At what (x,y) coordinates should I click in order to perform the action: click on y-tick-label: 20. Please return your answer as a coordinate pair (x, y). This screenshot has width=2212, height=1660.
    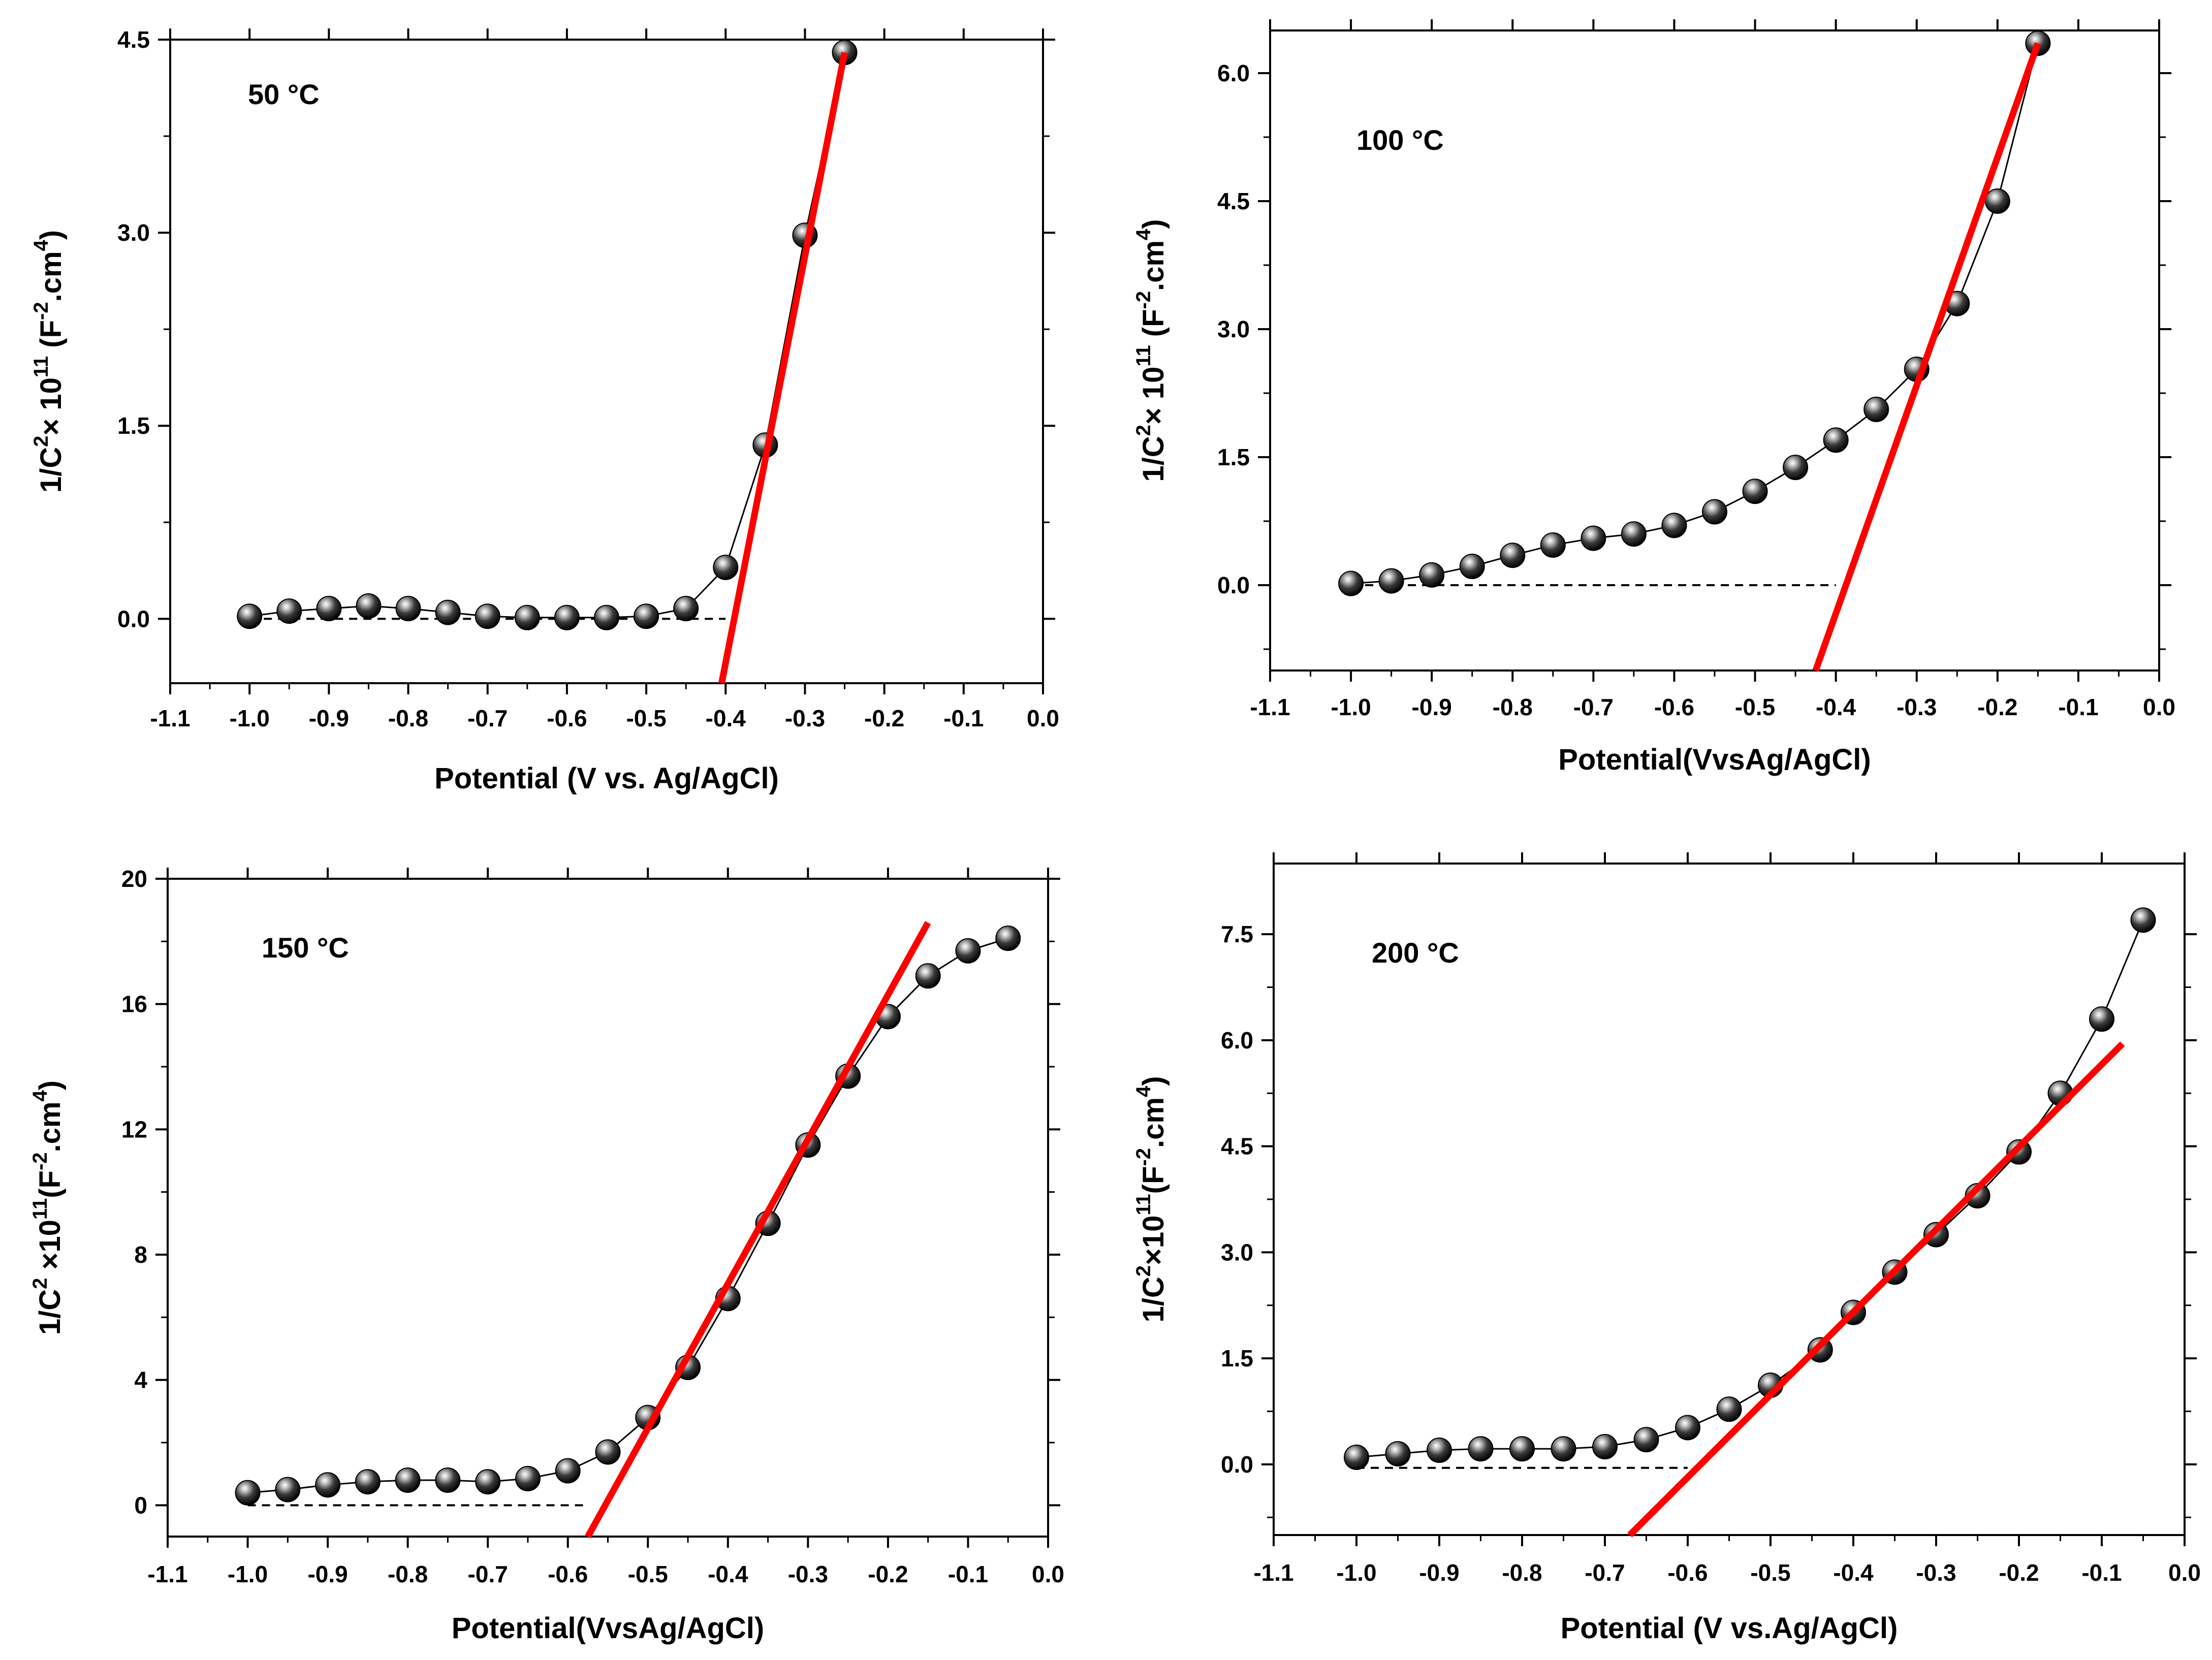
    Looking at the image, I should click on (134, 879).